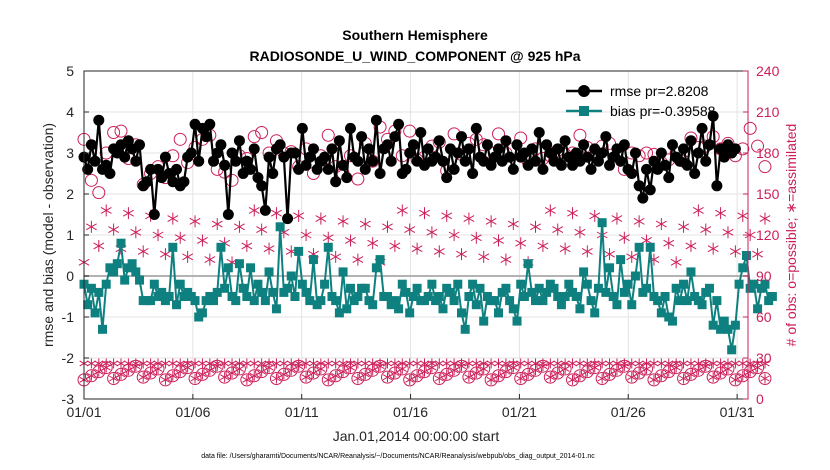 This screenshot has width=830, height=470. I want to click on x-tick-label: 01/21, so click(519, 412).